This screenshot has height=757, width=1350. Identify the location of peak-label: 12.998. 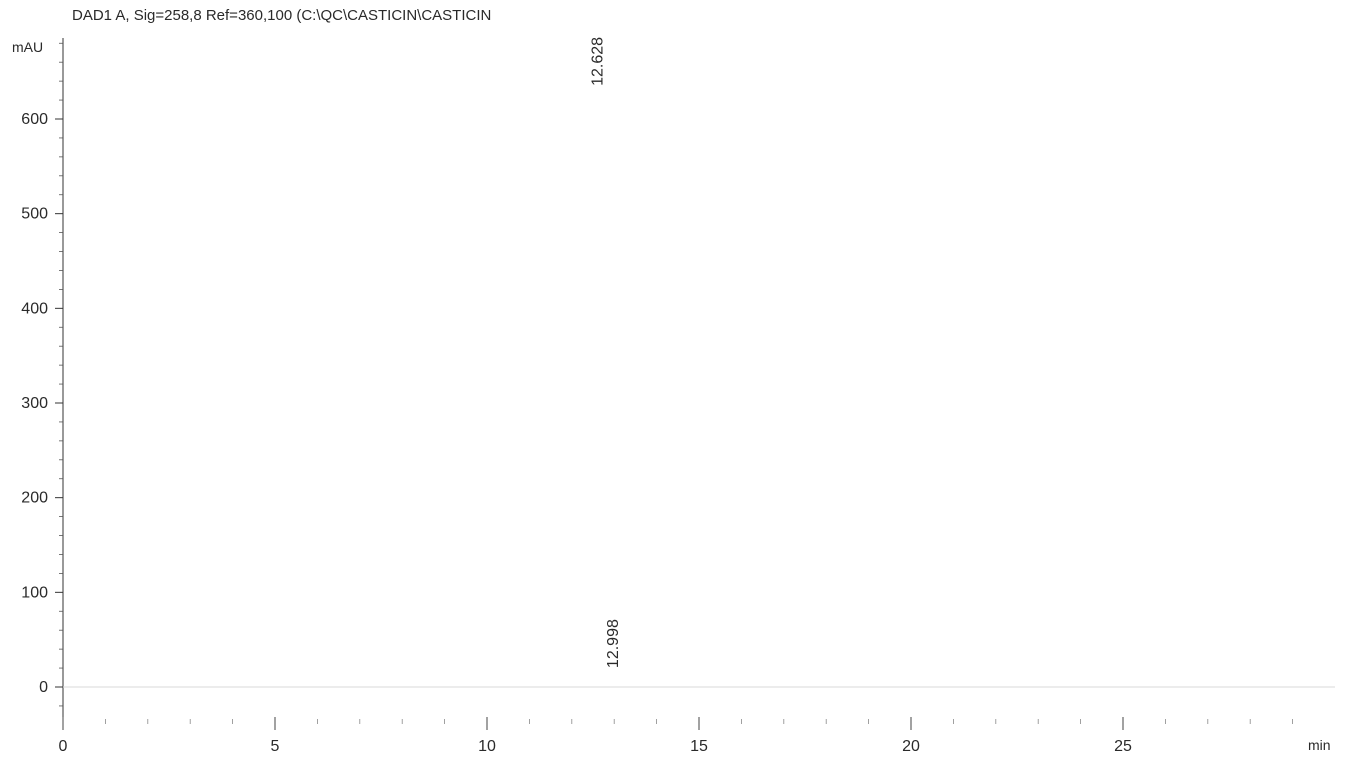
(613, 643).